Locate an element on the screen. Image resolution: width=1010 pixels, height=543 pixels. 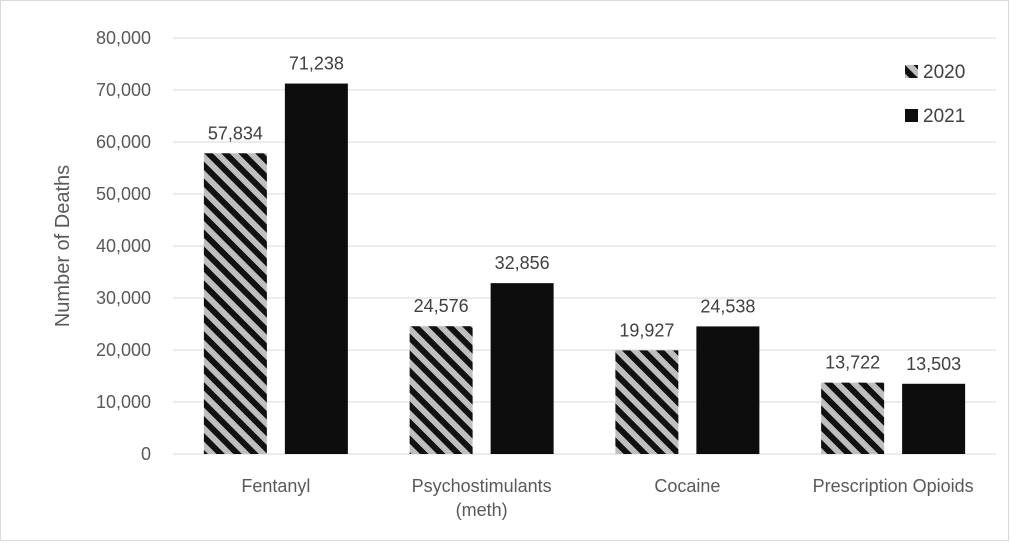
data-label-2020: 13,722 is located at coordinates (852, 363).